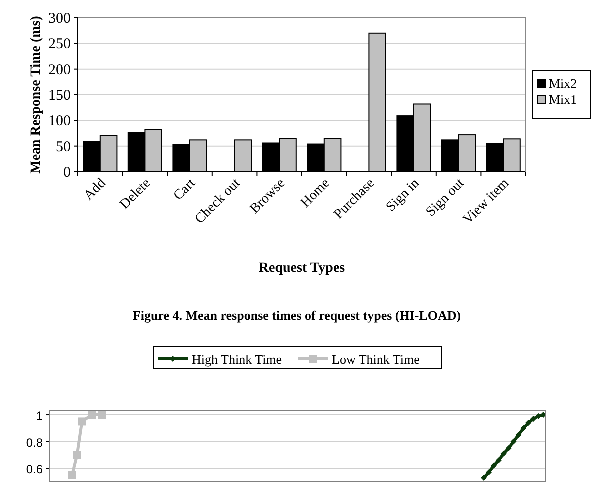  What do you see at coordinates (59, 70) in the screenshot?
I see `y-tick-label: 200` at bounding box center [59, 70].